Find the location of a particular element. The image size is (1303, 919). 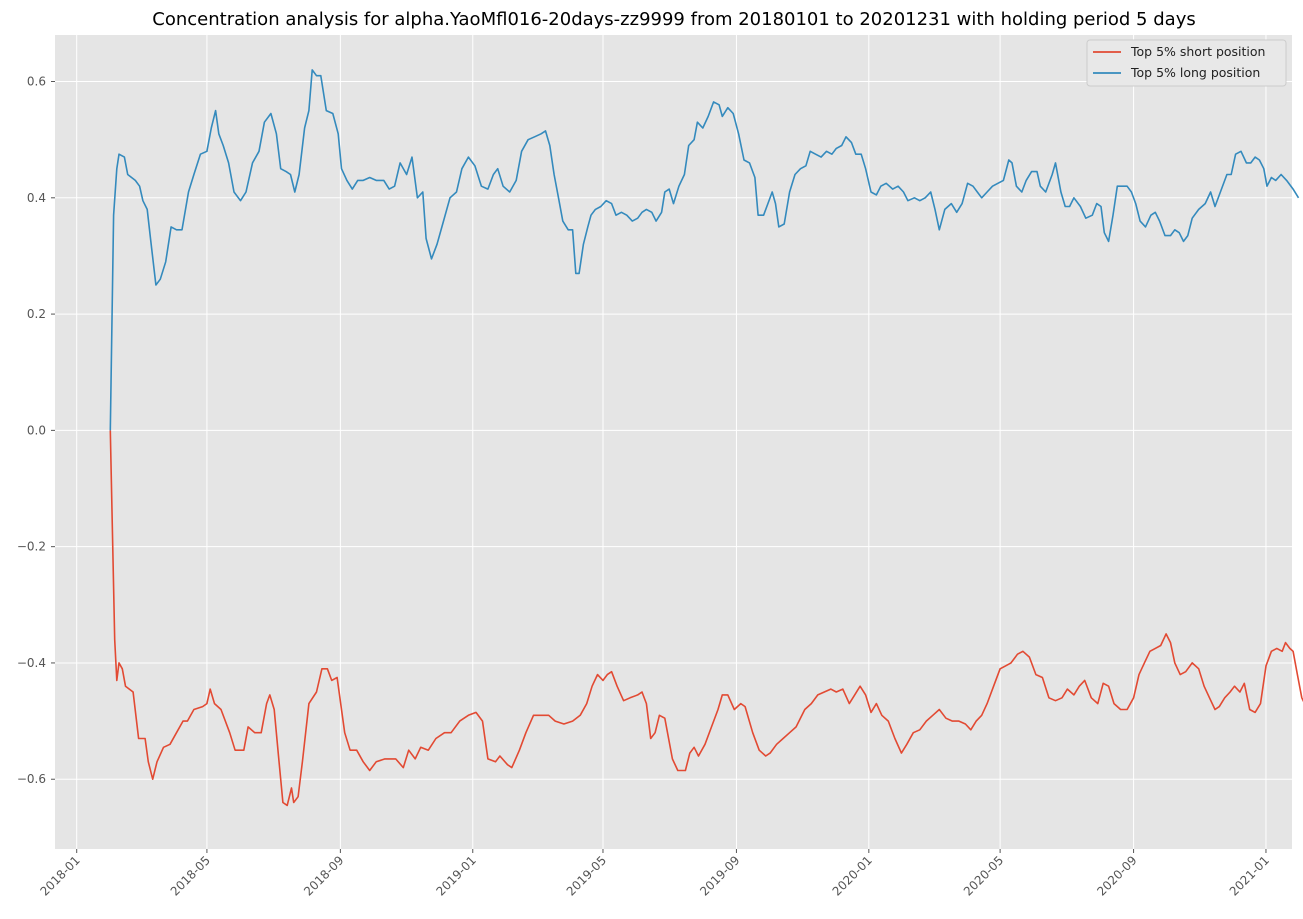

legend-label: Top 5% short position is located at coordinates (1197, 51).